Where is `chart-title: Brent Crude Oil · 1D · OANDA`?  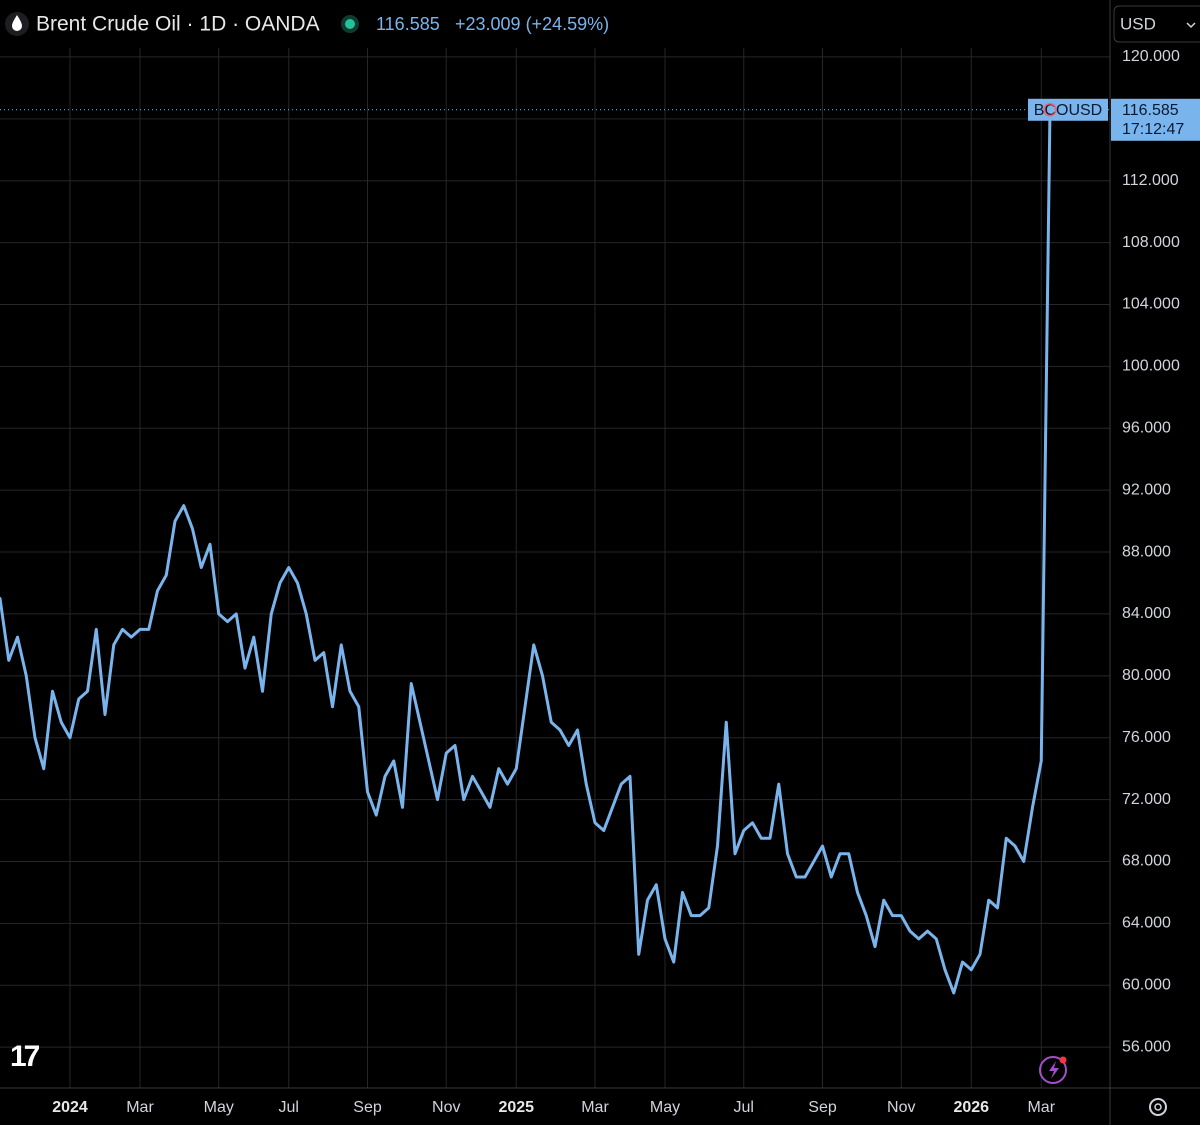 chart-title: Brent Crude Oil · 1D · OANDA is located at coordinates (178, 24).